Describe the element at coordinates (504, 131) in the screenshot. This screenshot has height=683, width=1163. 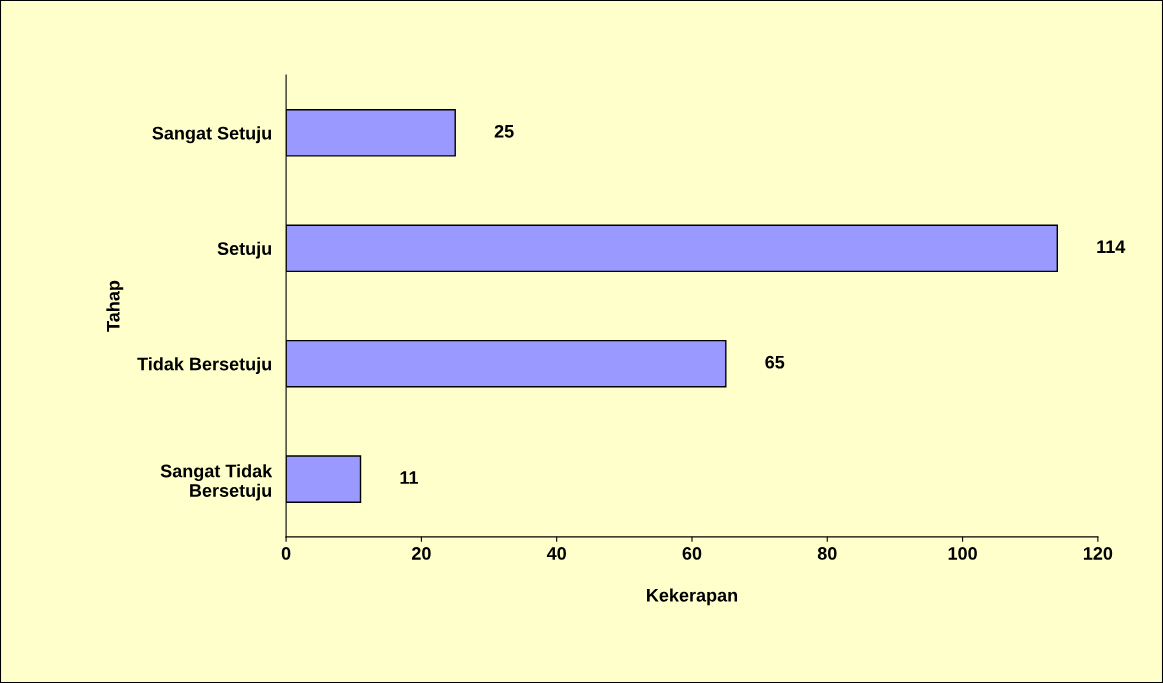
I see `data-label: 25` at that location.